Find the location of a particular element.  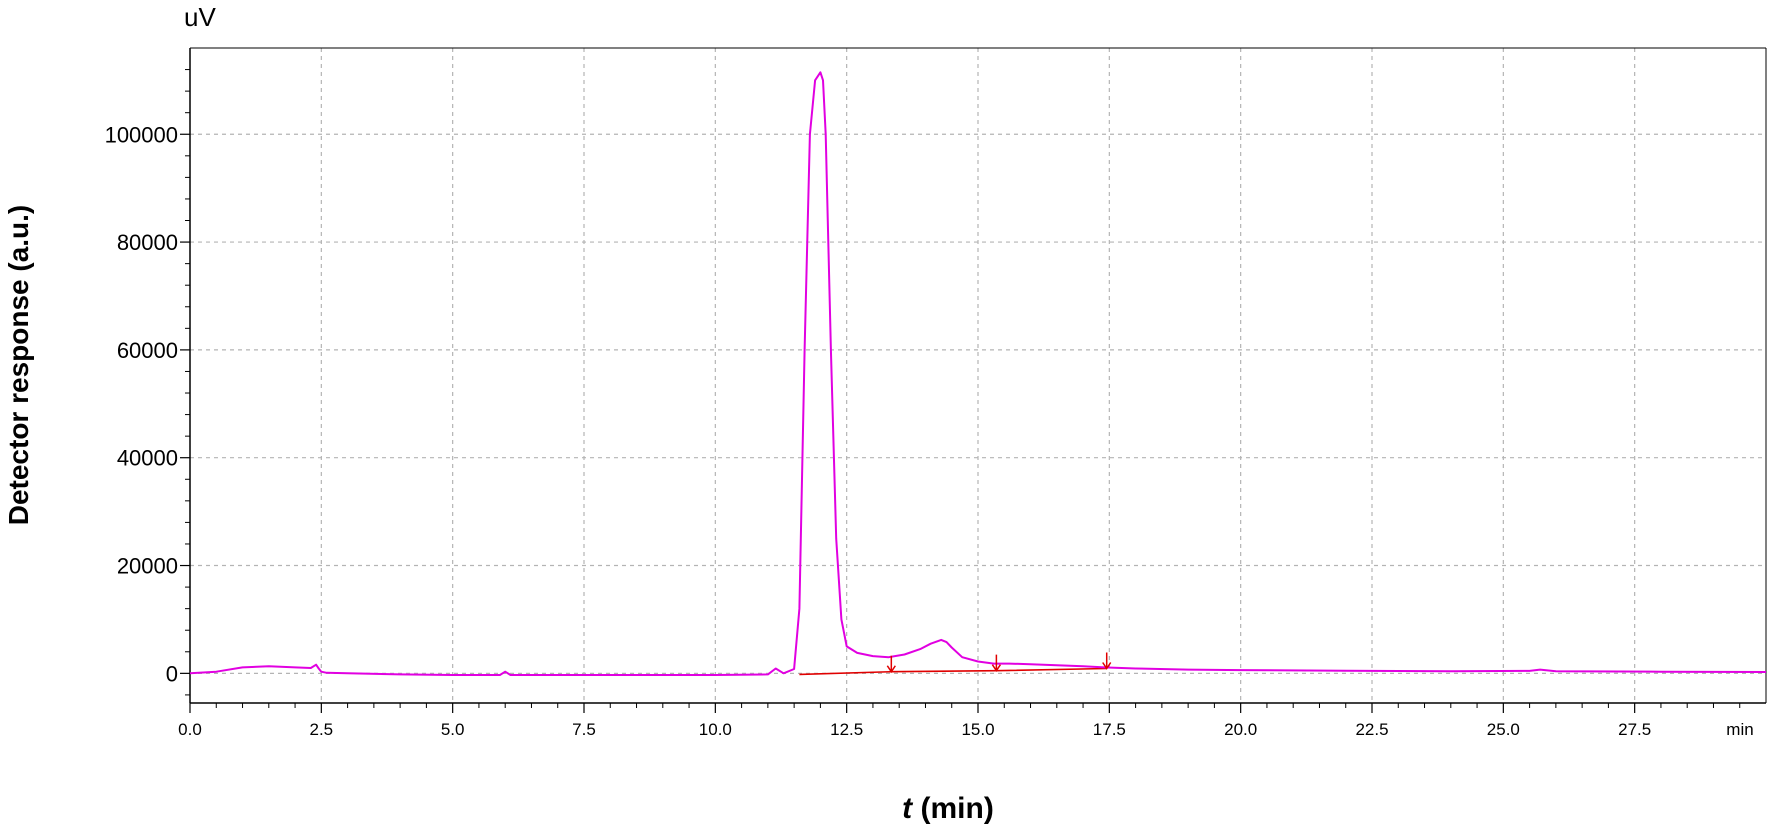

y-tick-label: 60000 is located at coordinates (147, 350).